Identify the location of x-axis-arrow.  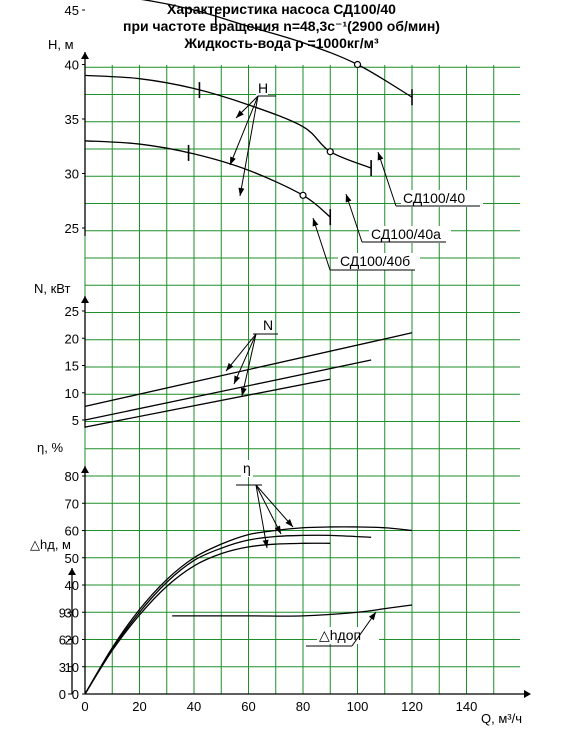
(527, 694).